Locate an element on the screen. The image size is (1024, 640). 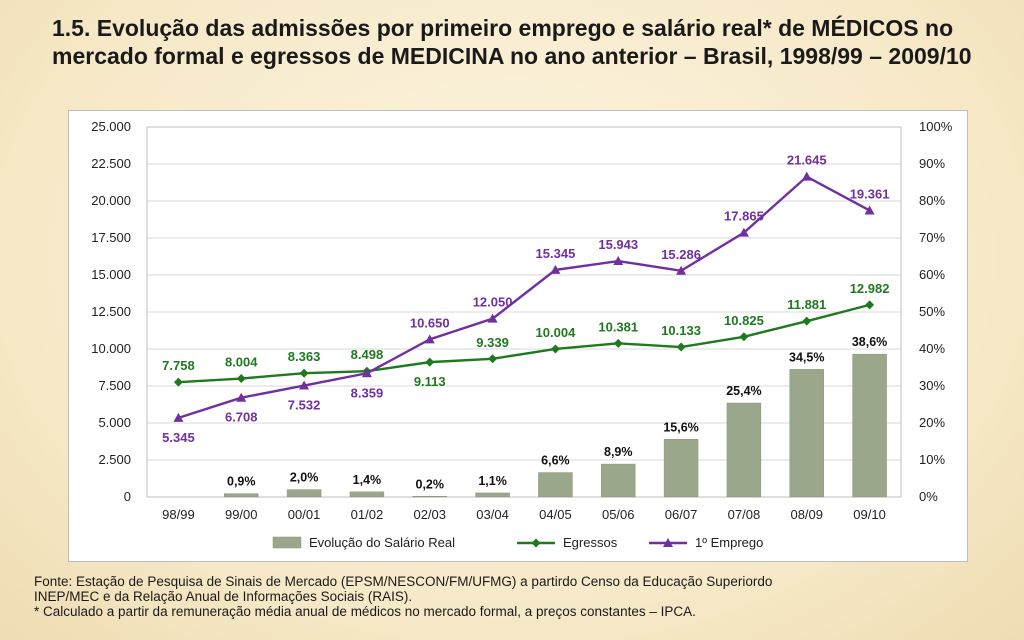
egressos-data-label: 8.004 is located at coordinates (241, 362).